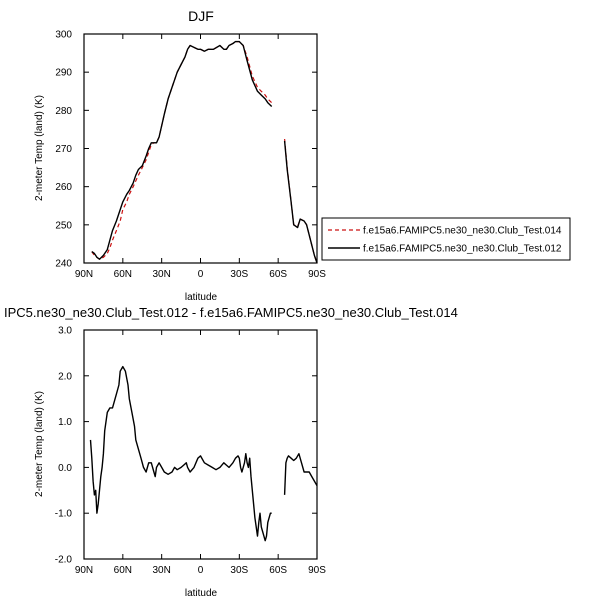  What do you see at coordinates (63, 73) in the screenshot?
I see `top-y-tick-label: 290` at bounding box center [63, 73].